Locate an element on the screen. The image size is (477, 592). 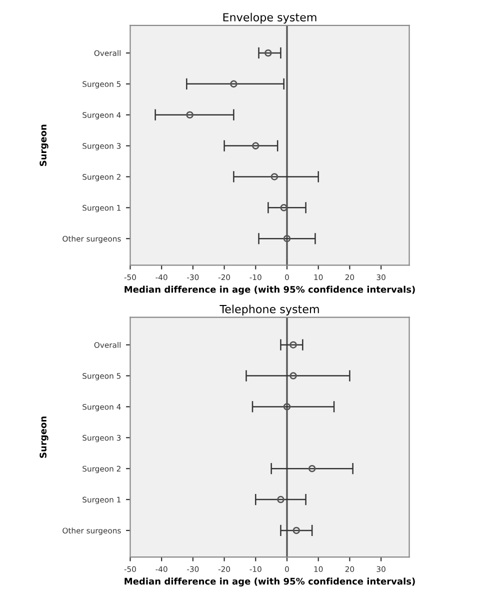
chart-title: Envelope system is located at coordinates (269, 18).